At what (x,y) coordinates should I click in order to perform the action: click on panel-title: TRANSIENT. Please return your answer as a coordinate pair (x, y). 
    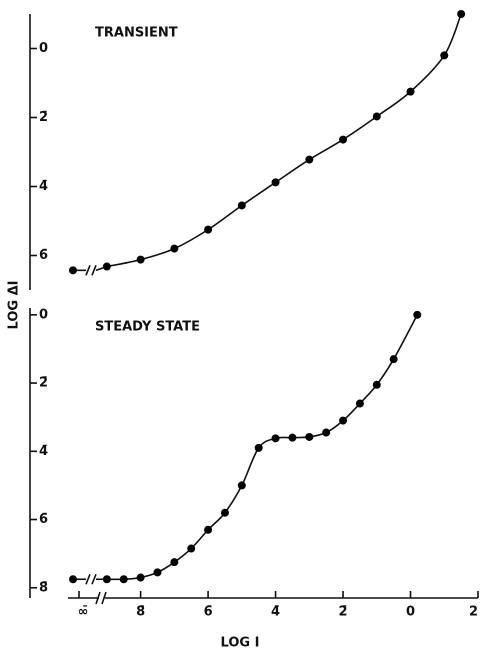
    Looking at the image, I should click on (136, 33).